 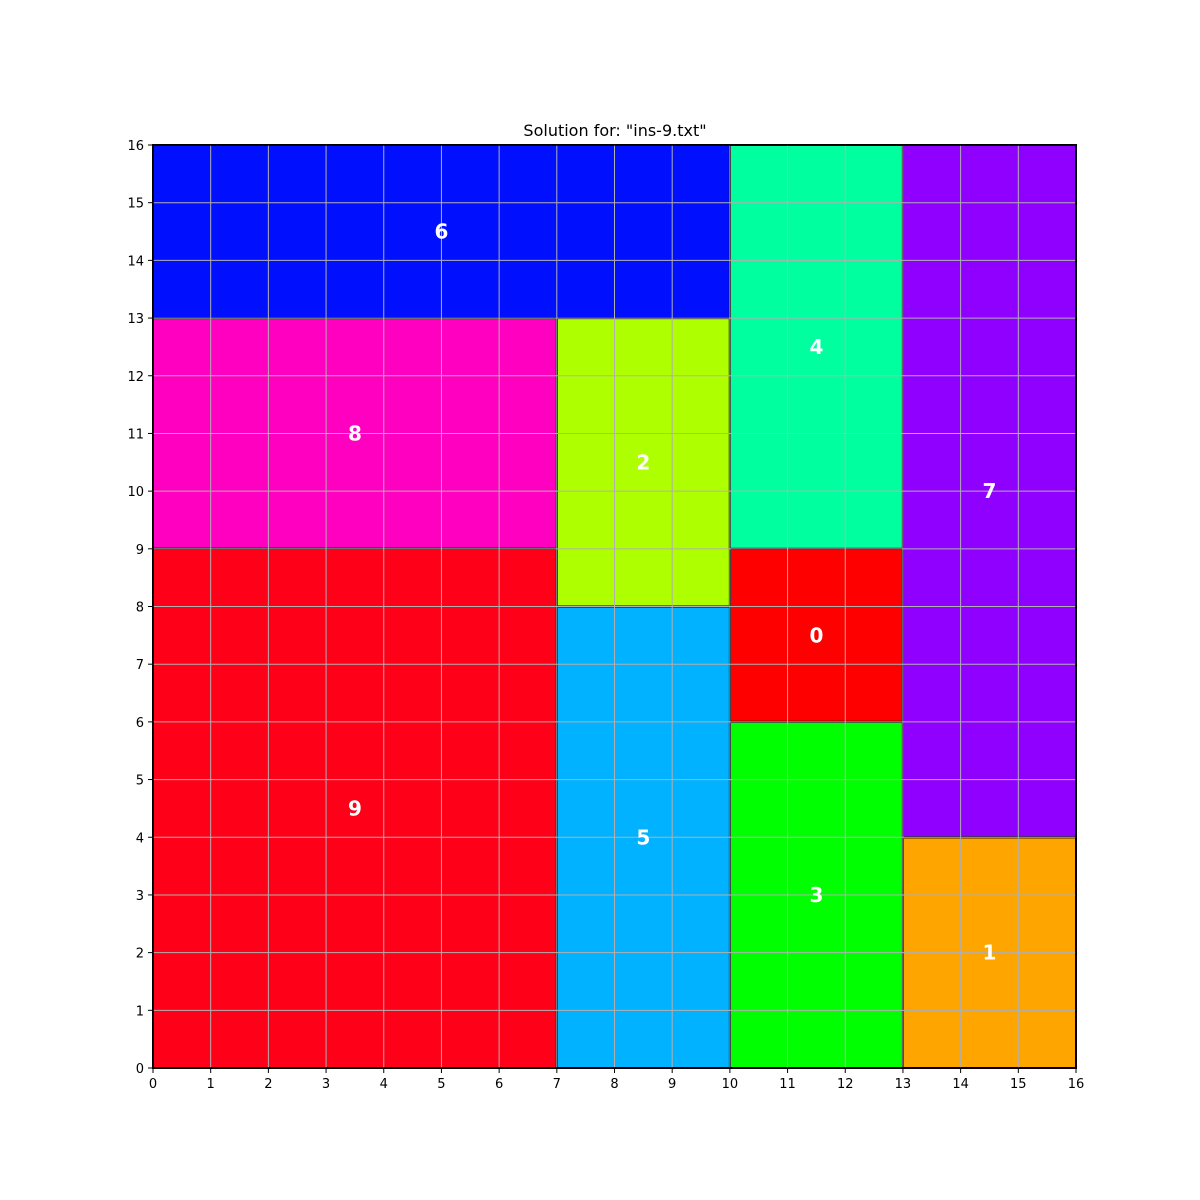 What do you see at coordinates (140, 838) in the screenshot?
I see `y-tick-label: 4` at bounding box center [140, 838].